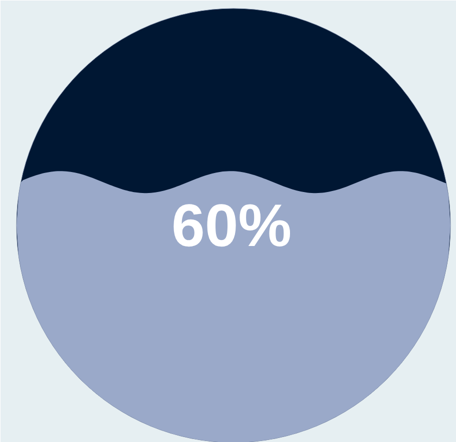 This screenshot has width=456, height=442. What do you see at coordinates (231, 225) in the screenshot?
I see `data-label: 60%` at bounding box center [231, 225].